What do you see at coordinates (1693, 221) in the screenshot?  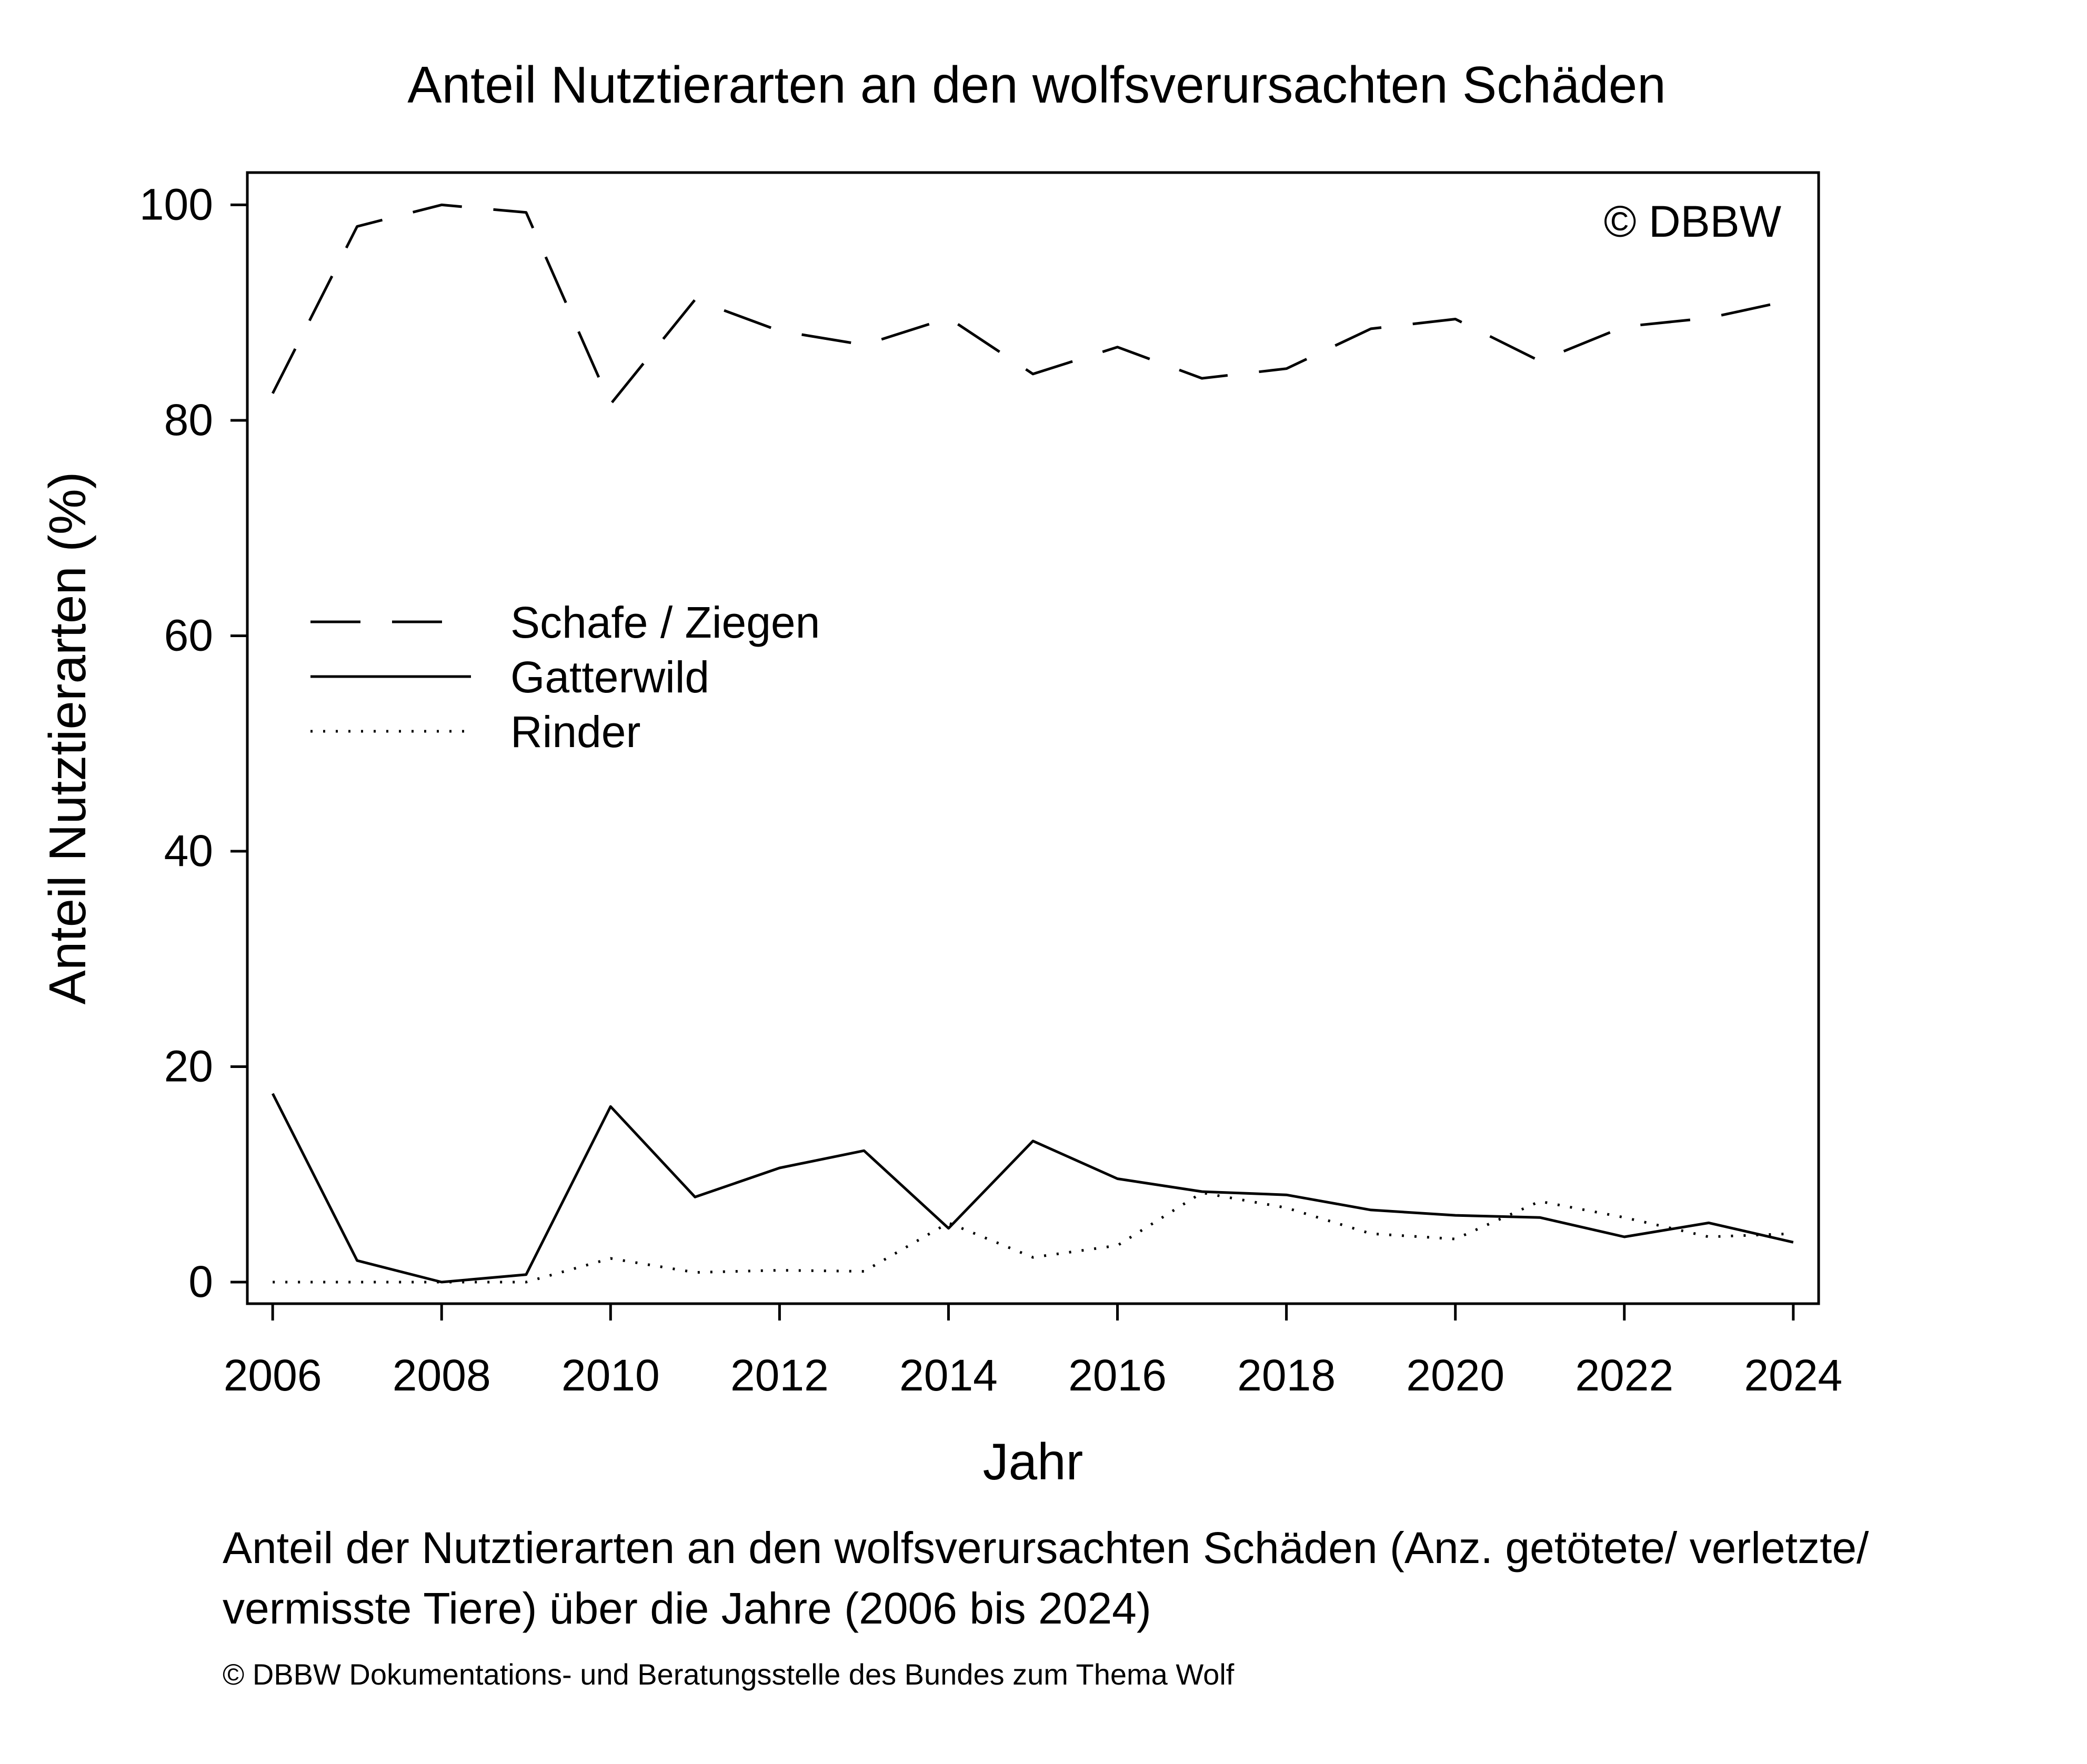 I see `copyright-annotation: © DBBW` at bounding box center [1693, 221].